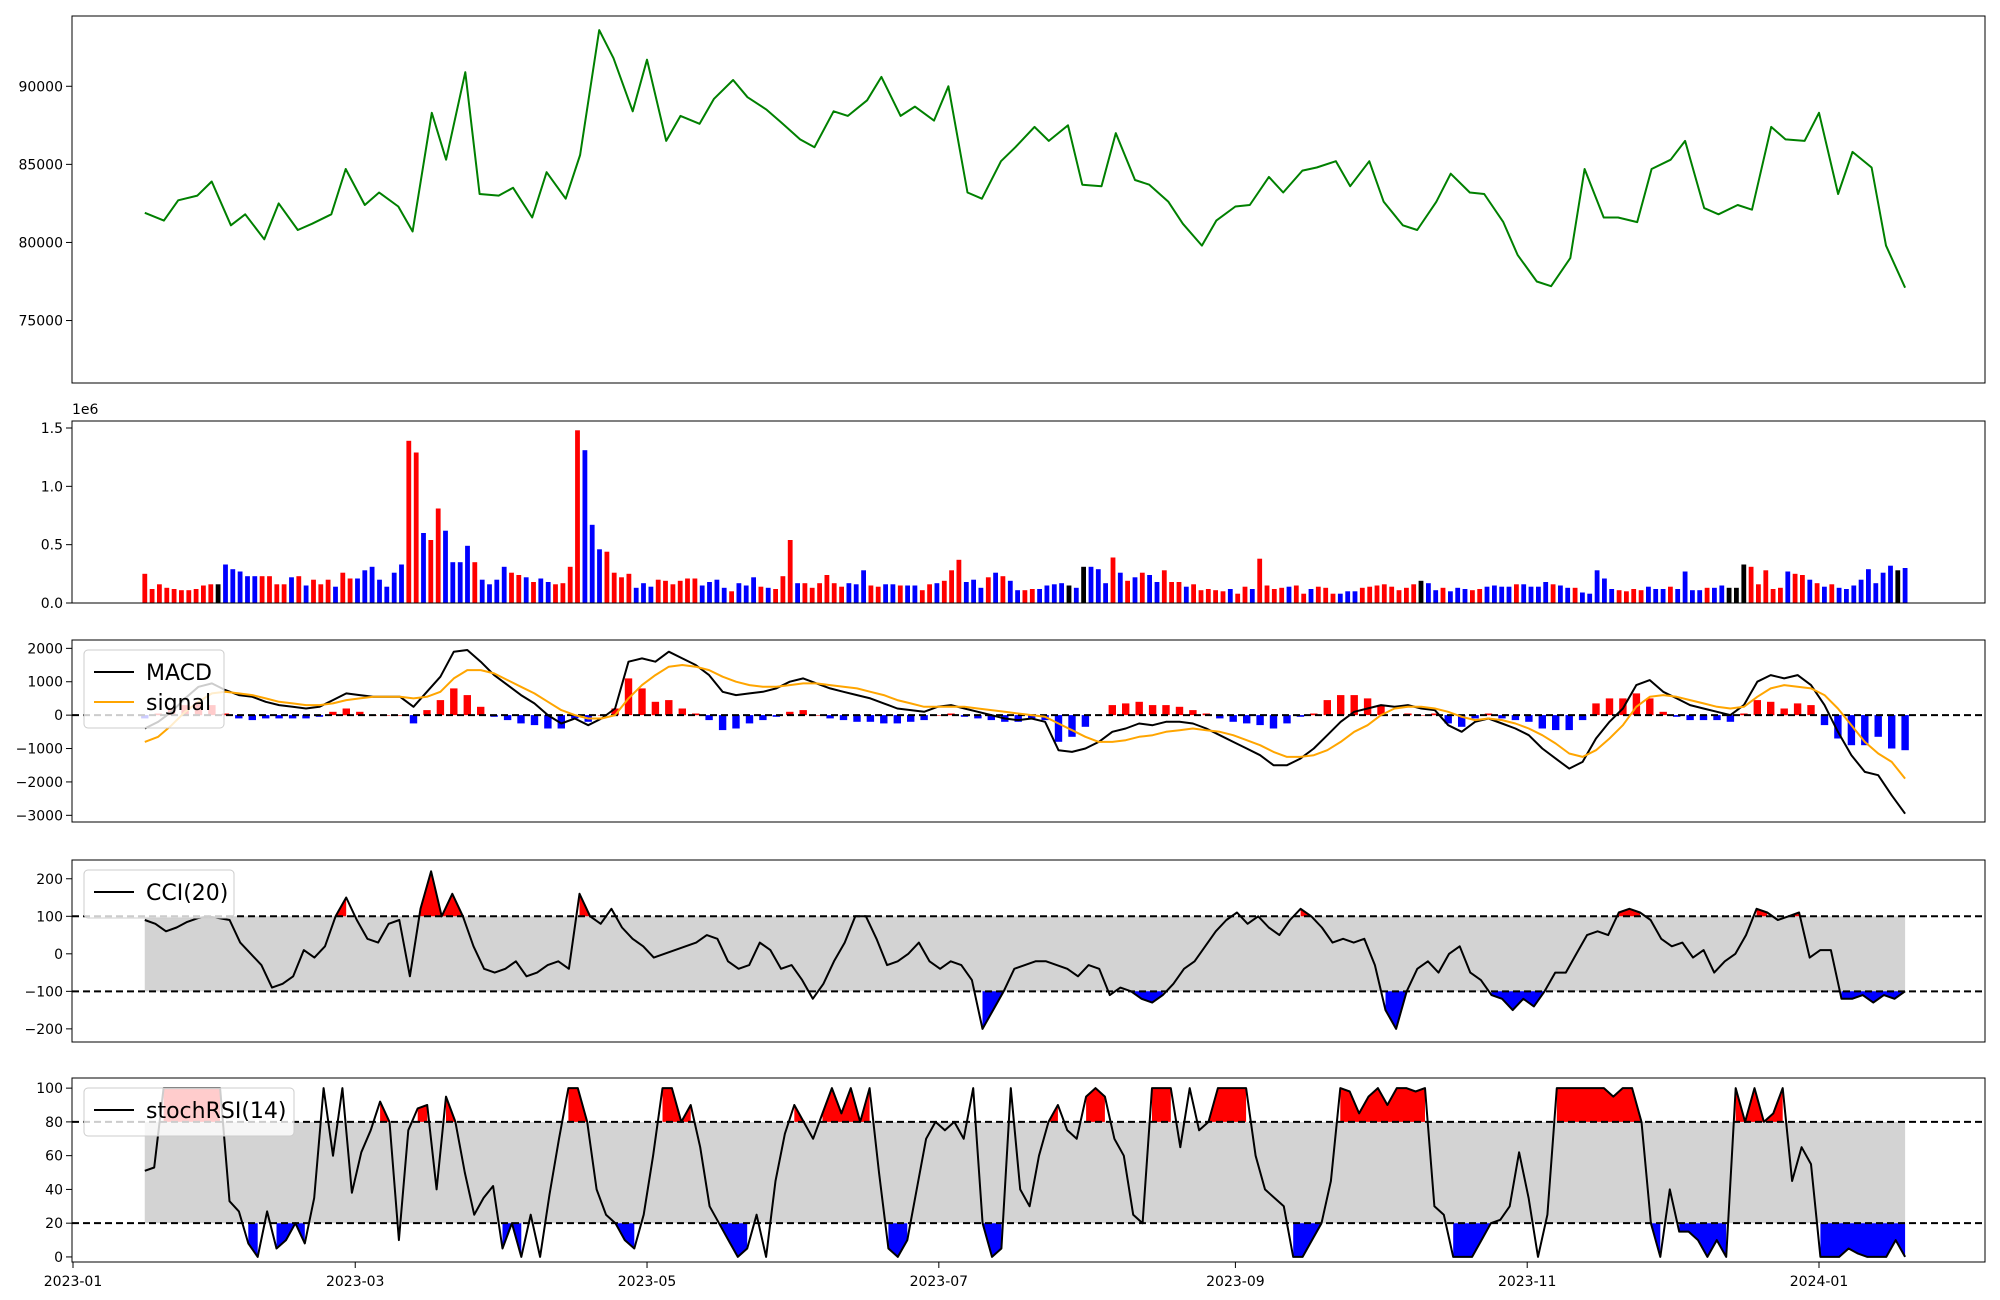  What do you see at coordinates (216, 1111) in the screenshot?
I see `legend-label-stochrsi: stochRSI(14)` at bounding box center [216, 1111].